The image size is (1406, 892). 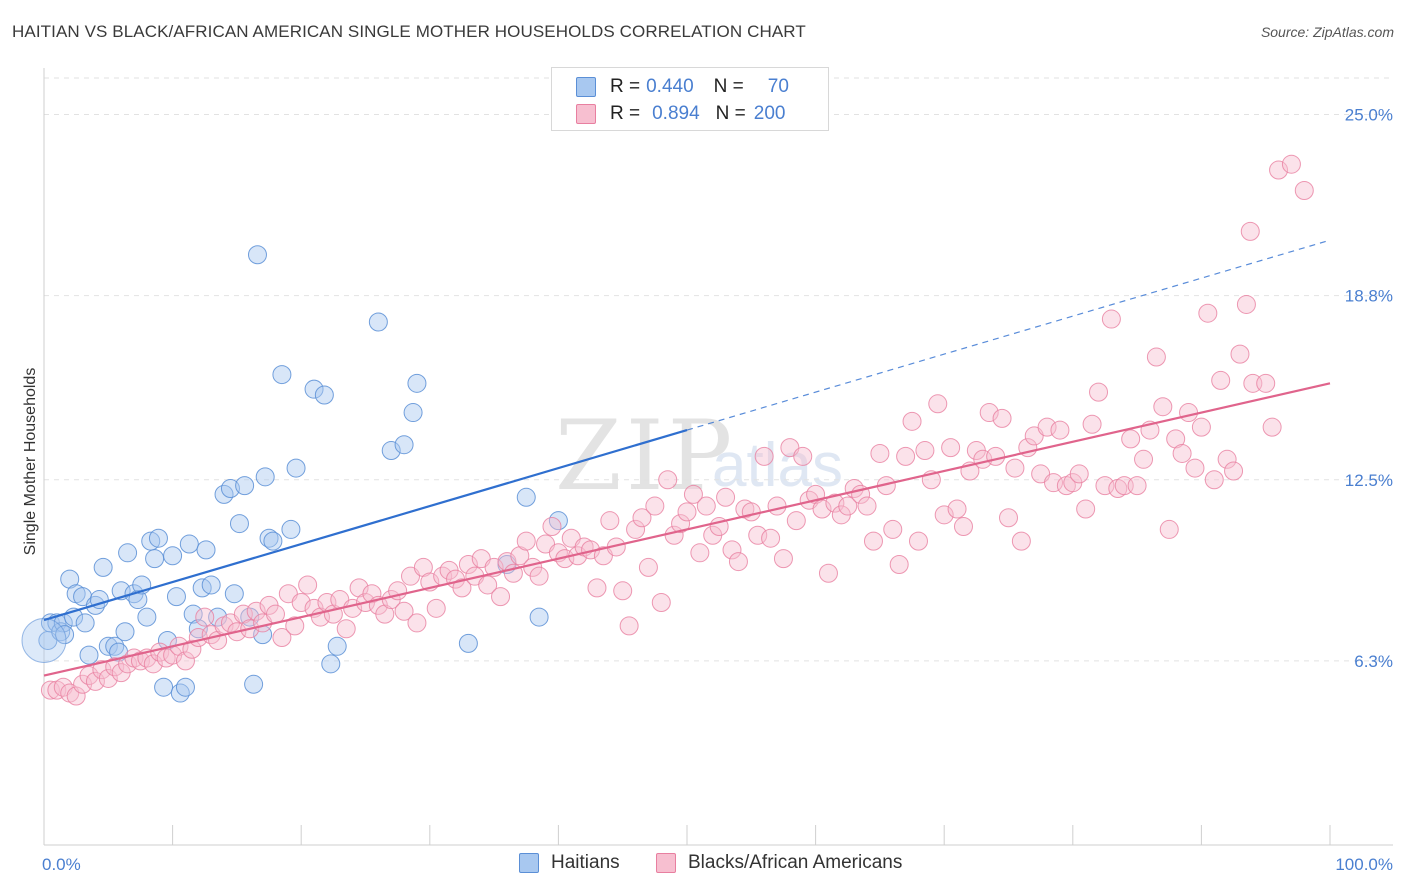 What do you see at coordinates (625, 86) in the screenshot?
I see `legend-r-label: R =` at bounding box center [625, 86].